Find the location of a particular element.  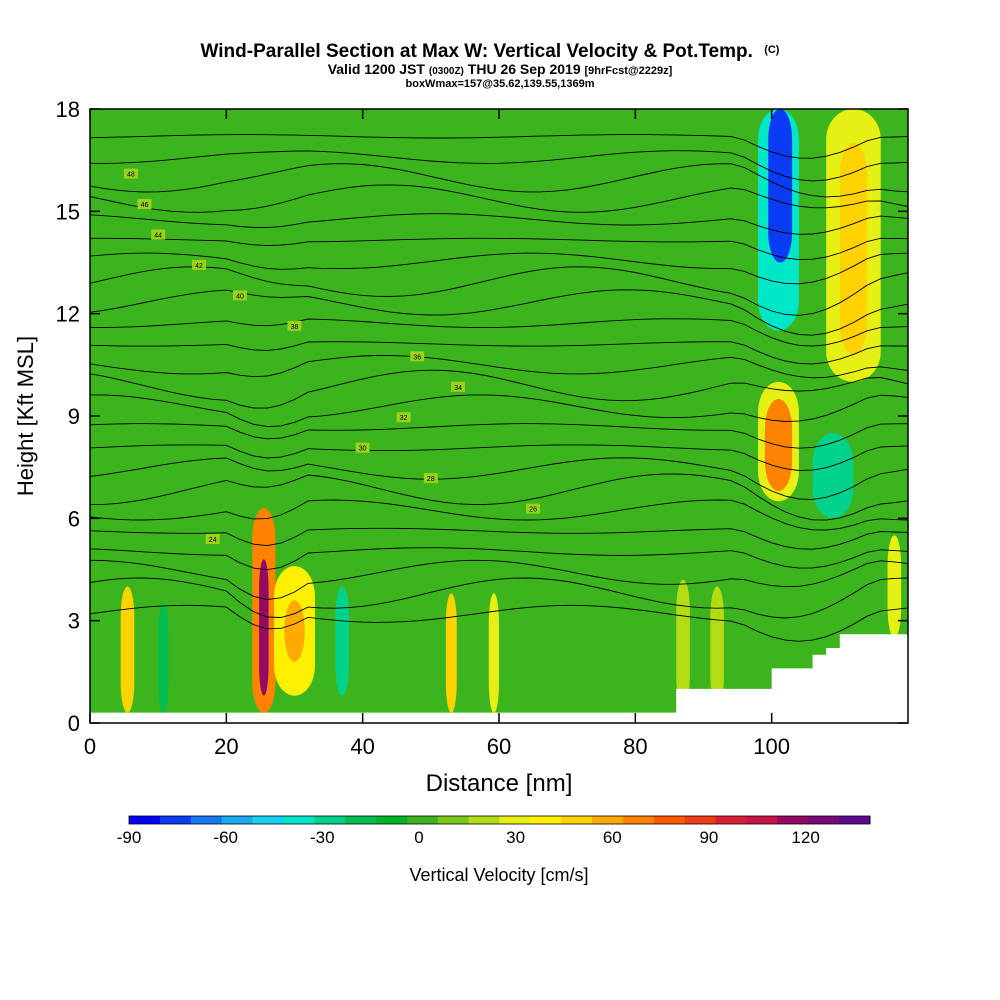

subtitle-valid: Valid 1200 JST is located at coordinates (378, 69).